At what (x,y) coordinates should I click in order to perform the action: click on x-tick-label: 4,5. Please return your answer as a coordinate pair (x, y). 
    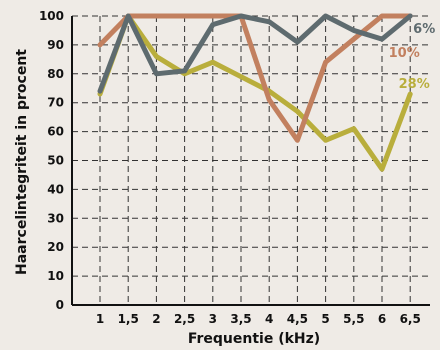
    Looking at the image, I should click on (297, 319).